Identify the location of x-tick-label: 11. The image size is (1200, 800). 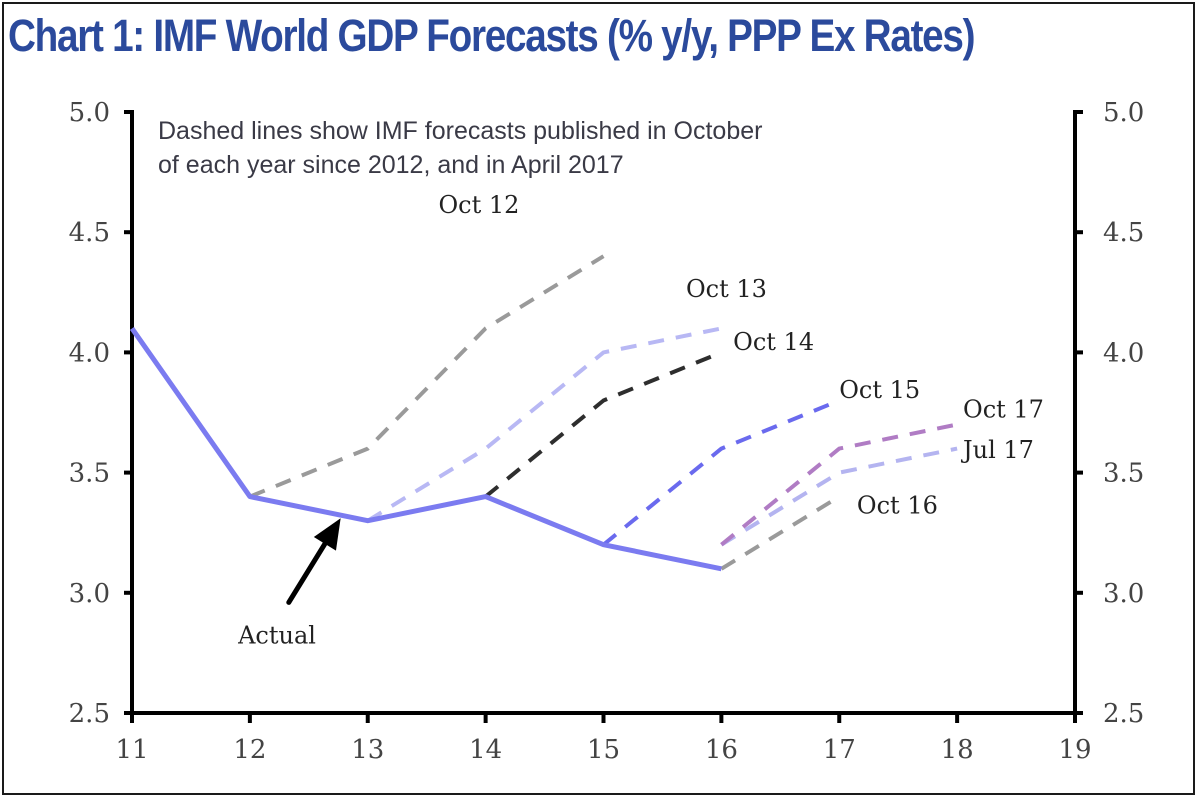
(131, 750).